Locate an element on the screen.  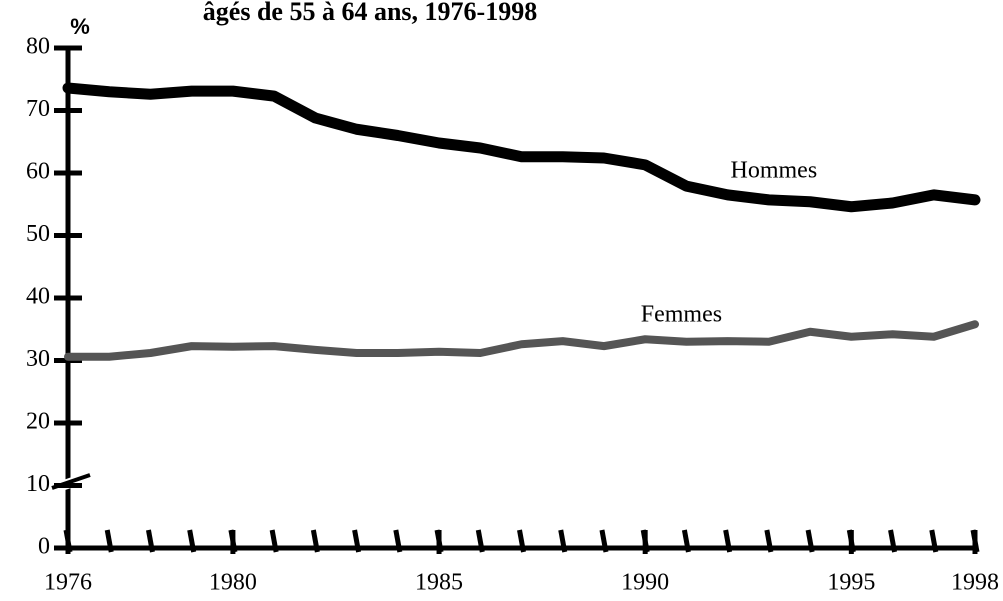
y-tick-label: 0 is located at coordinates (44, 547).